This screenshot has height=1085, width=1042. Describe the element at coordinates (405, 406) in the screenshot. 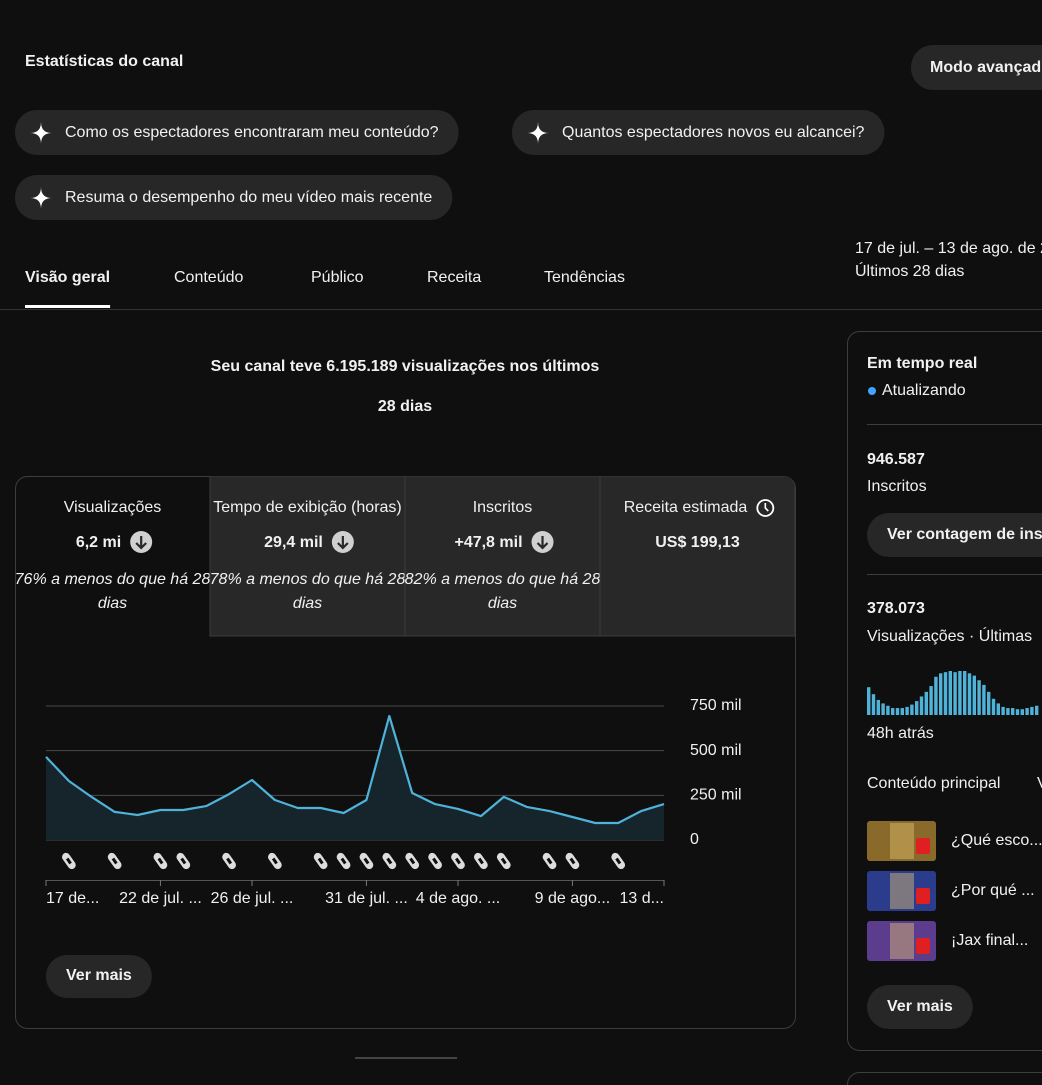

I see `summary-line: 28 dias` at that location.